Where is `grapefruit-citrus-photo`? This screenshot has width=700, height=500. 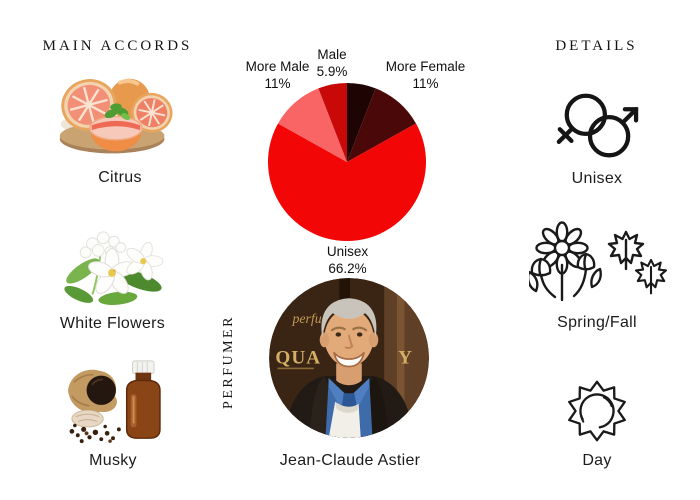 grapefruit-citrus-photo is located at coordinates (116, 116).